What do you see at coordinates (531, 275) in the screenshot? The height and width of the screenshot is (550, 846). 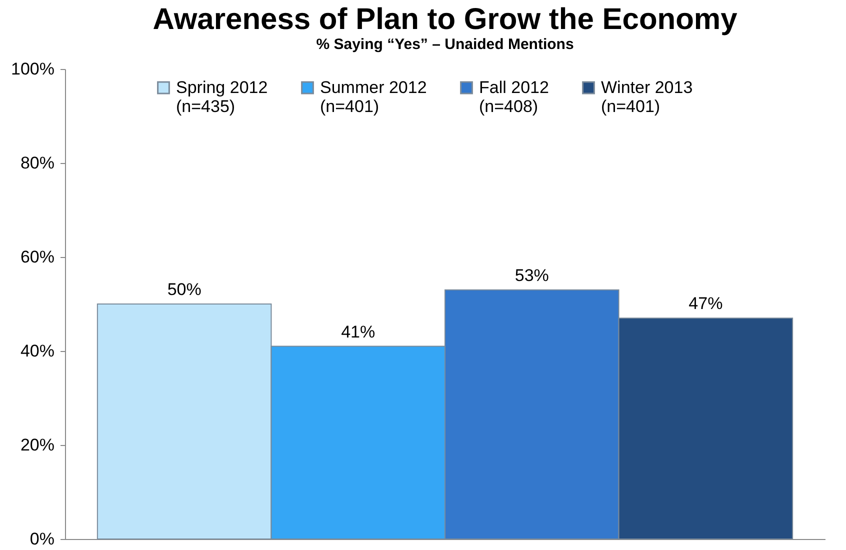 I see `data-label: 53%` at bounding box center [531, 275].